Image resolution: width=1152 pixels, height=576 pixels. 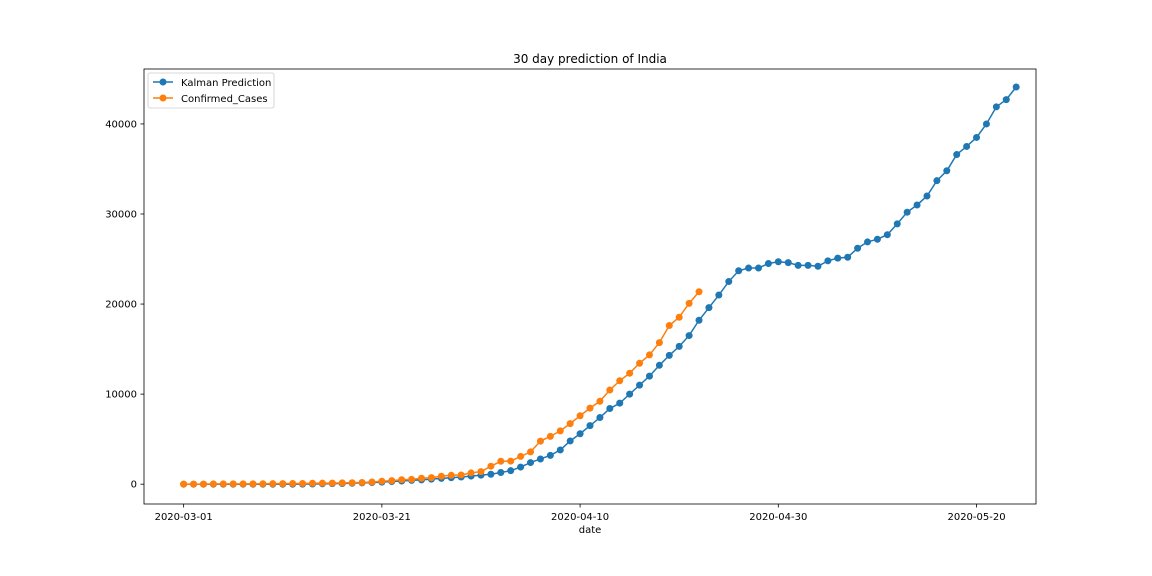 I want to click on legend-label-kalman: Kalman Prediction, so click(x=226, y=83).